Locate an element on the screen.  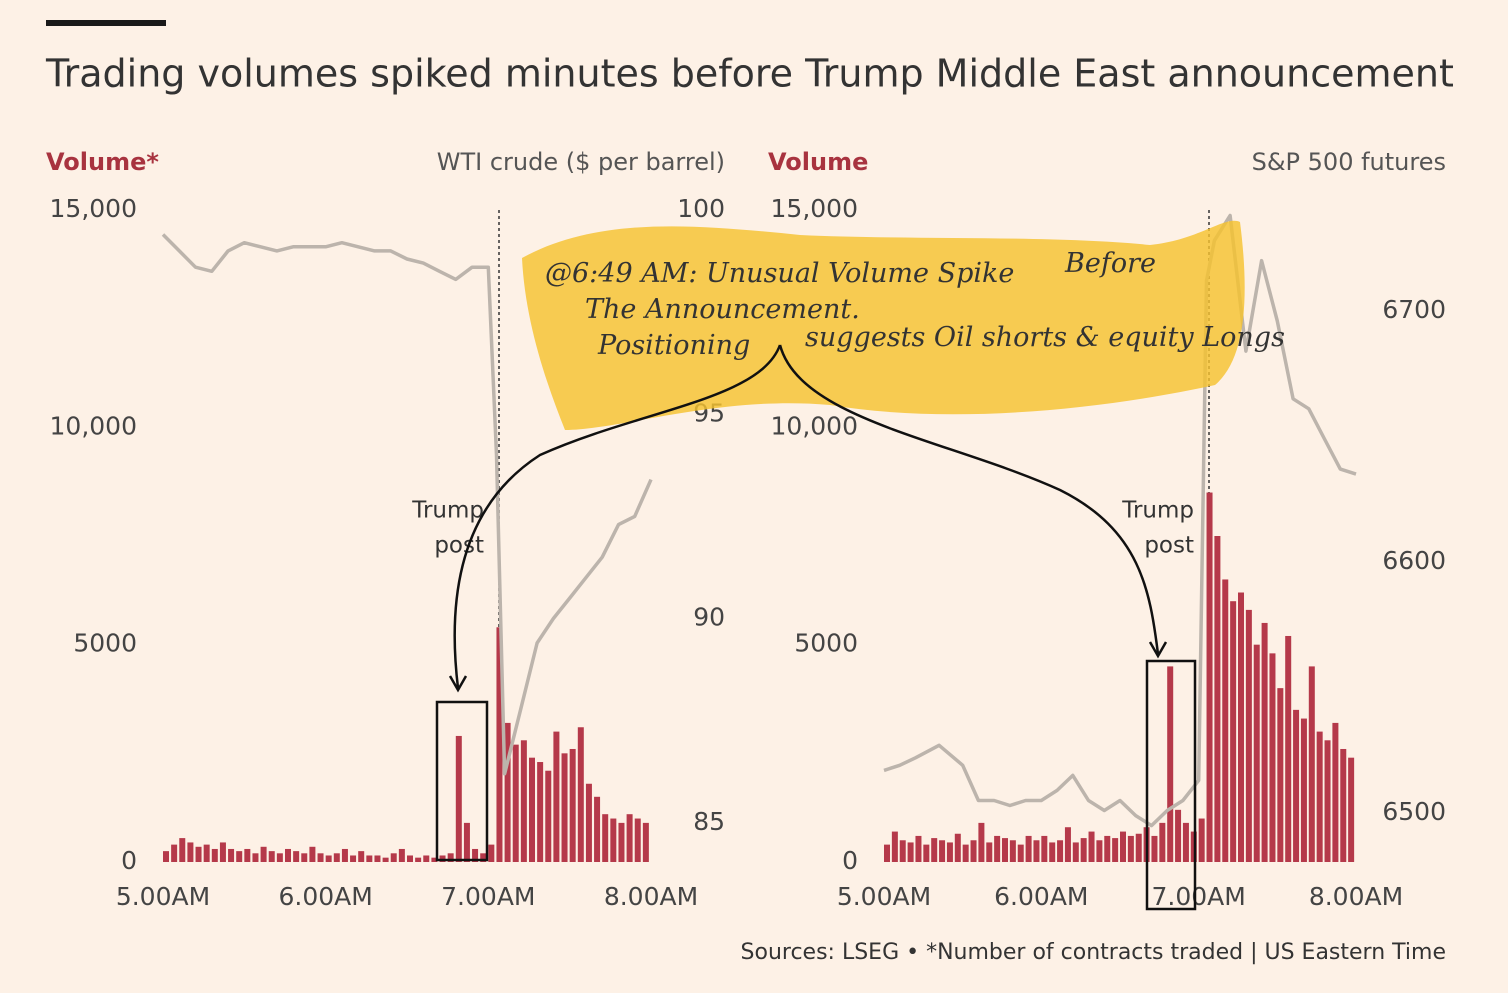
y2-tick-label: 6600 is located at coordinates (1414, 560).